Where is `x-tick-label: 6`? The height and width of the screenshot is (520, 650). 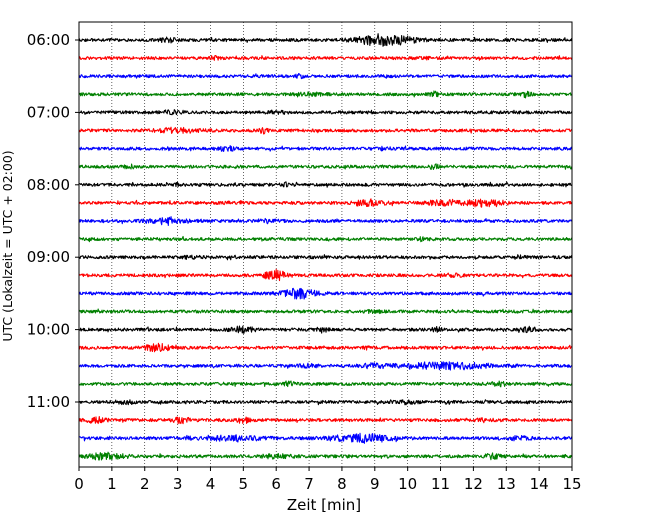 x-tick-label: 6 is located at coordinates (276, 484).